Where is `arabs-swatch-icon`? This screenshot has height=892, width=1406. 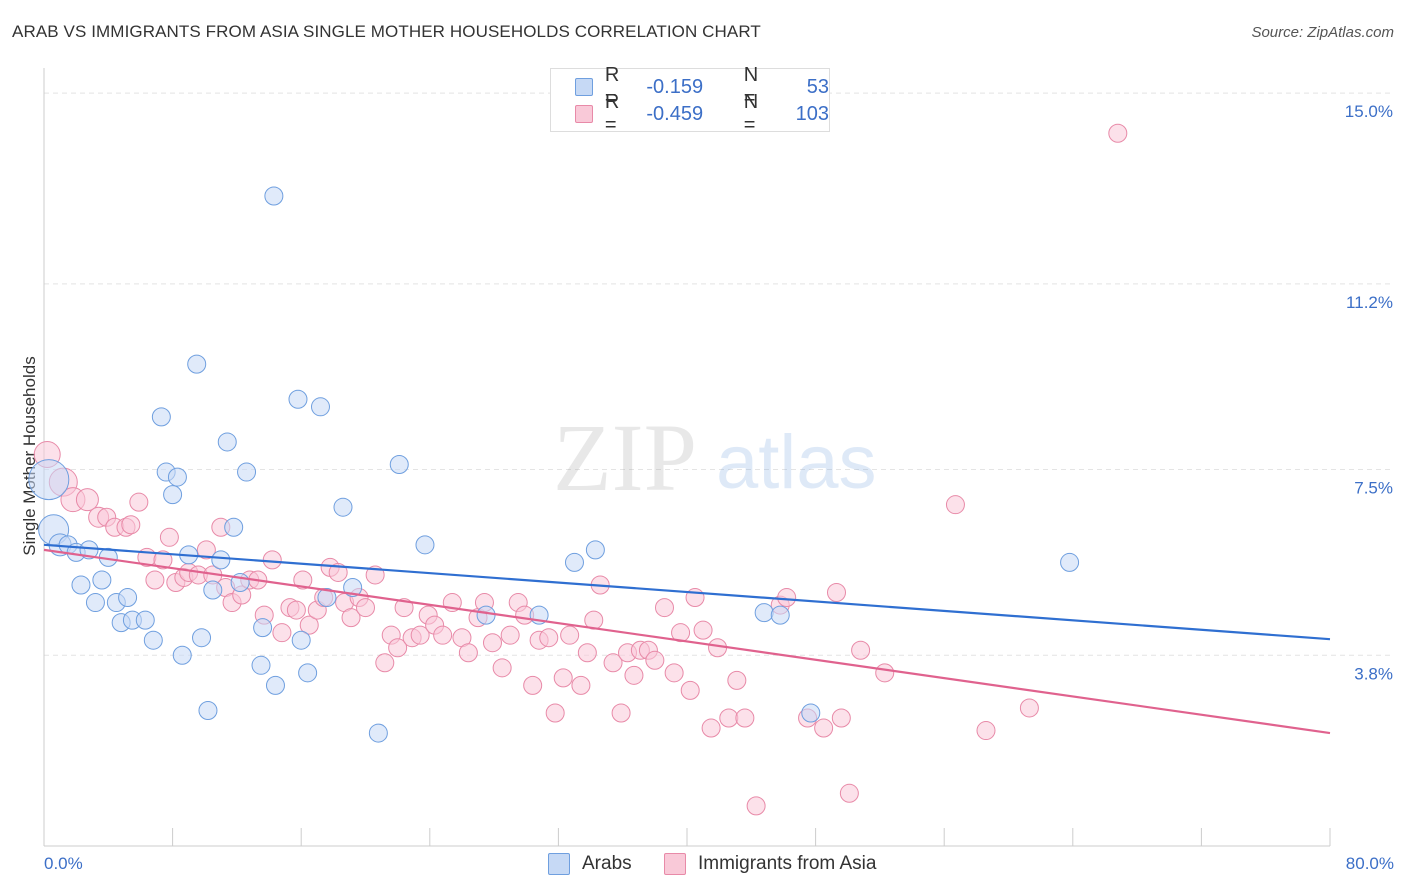 arabs-swatch-icon is located at coordinates (584, 87).